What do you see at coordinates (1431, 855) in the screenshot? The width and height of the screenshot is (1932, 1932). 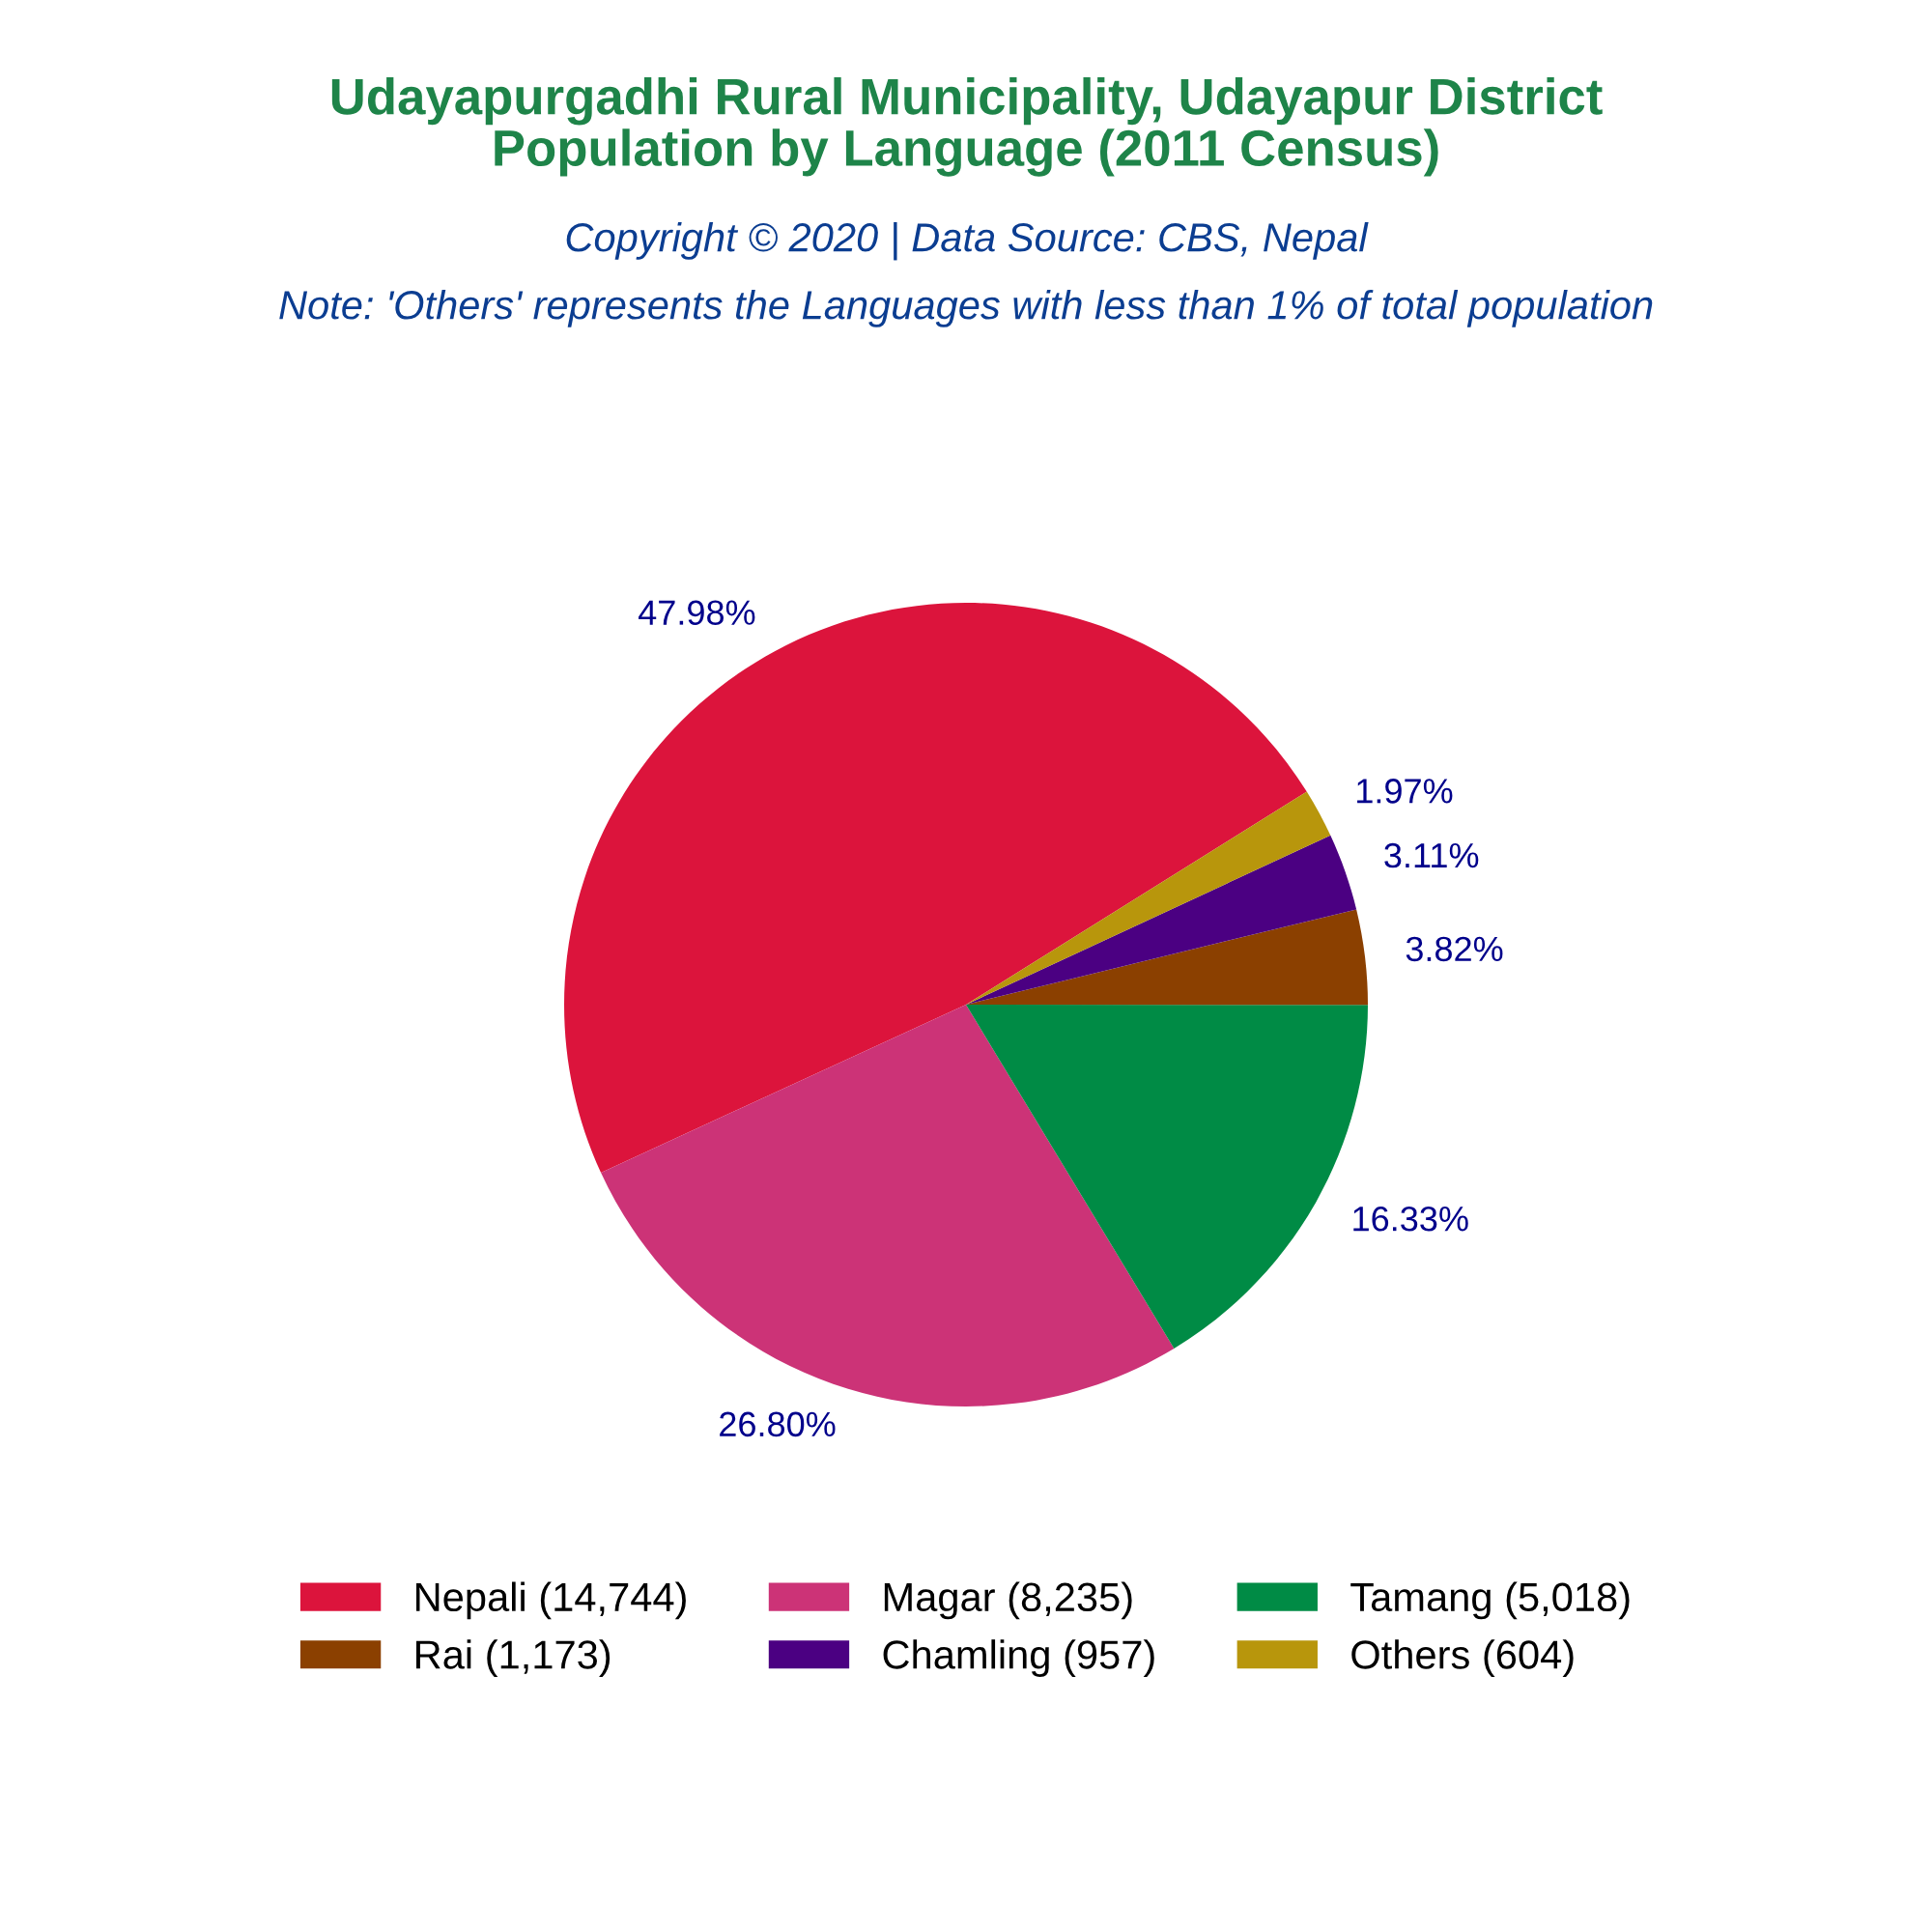 I see `data-label: 3.11%` at bounding box center [1431, 855].